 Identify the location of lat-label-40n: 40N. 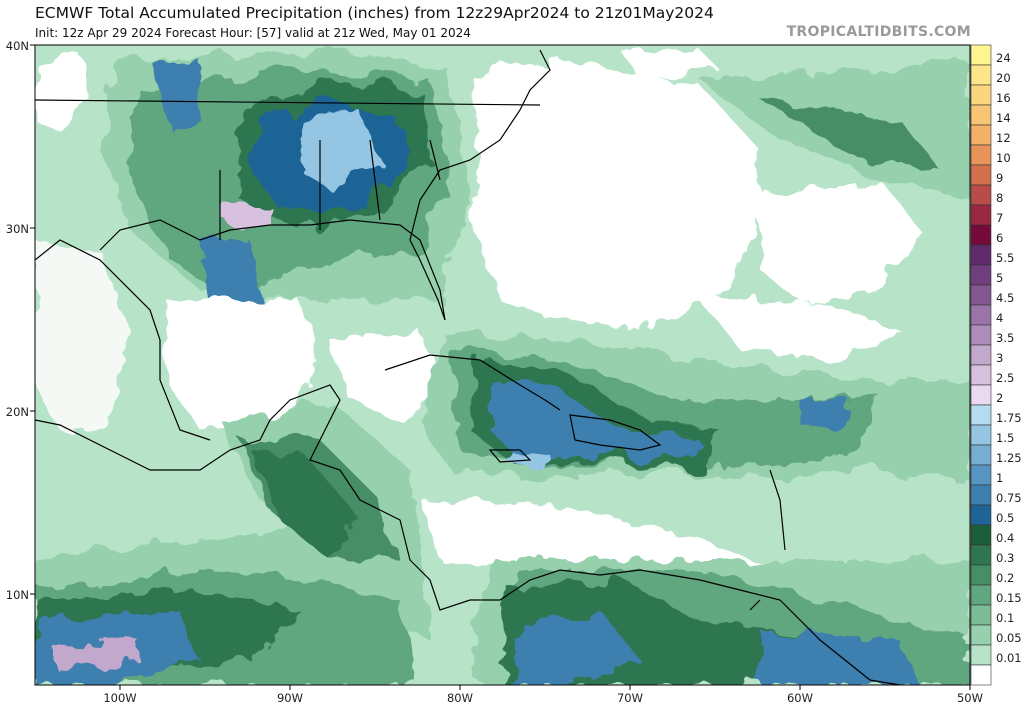
(17, 46).